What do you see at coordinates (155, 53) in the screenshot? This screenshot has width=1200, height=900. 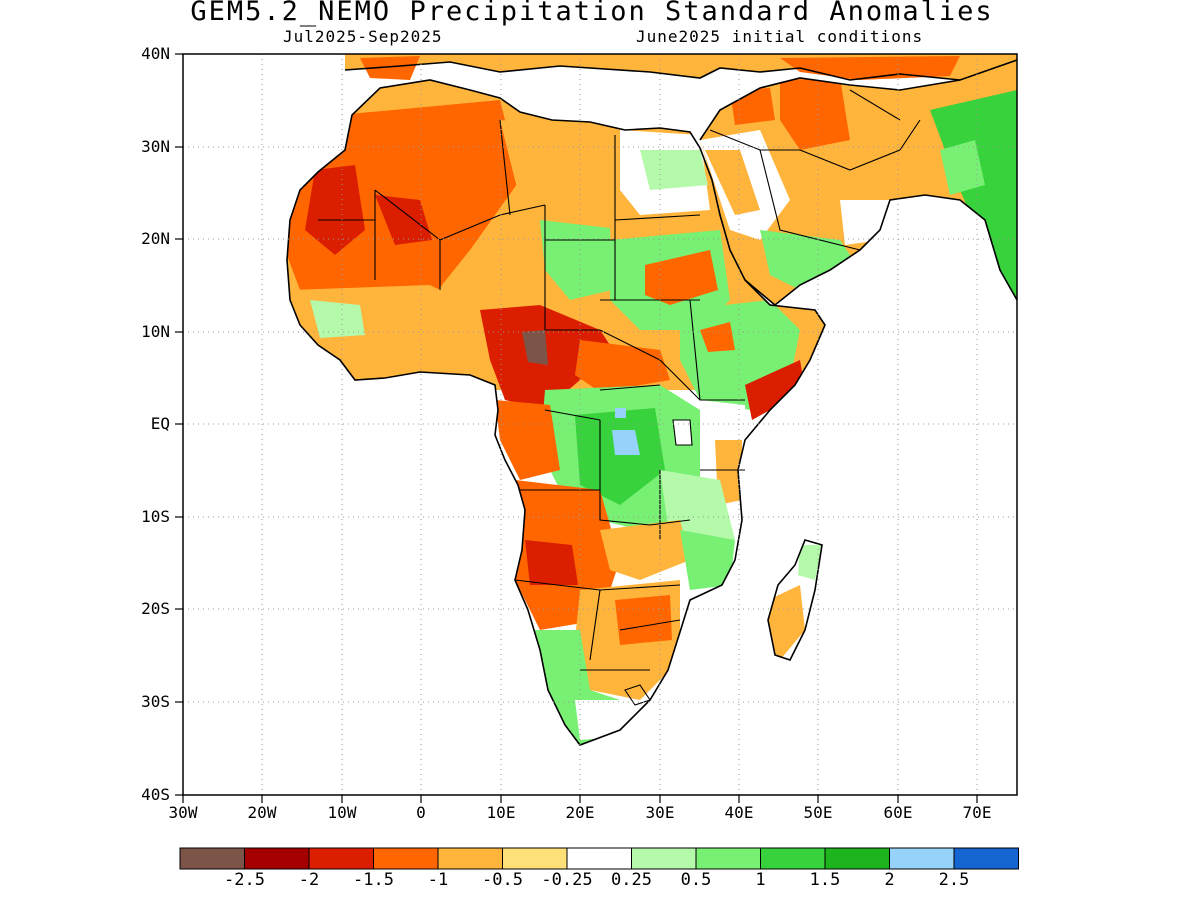 I see `lat-label-40n: 40N` at bounding box center [155, 53].